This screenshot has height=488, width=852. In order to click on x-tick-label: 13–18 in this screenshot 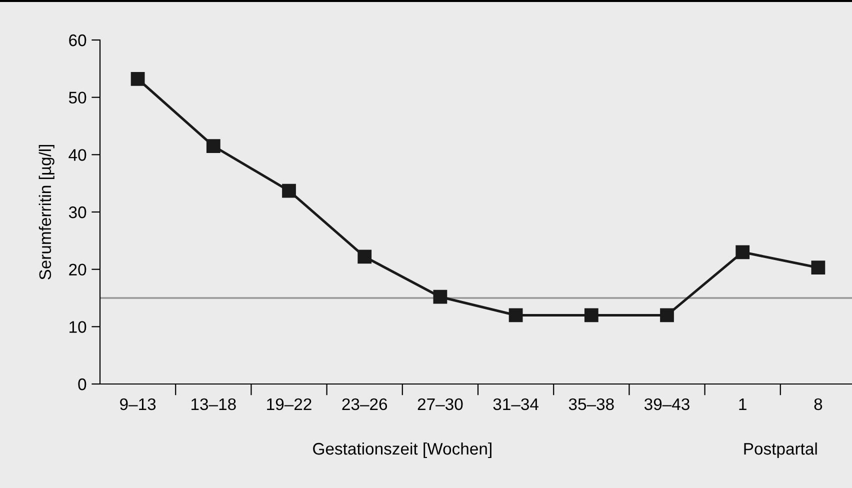, I will do `click(214, 404)`.